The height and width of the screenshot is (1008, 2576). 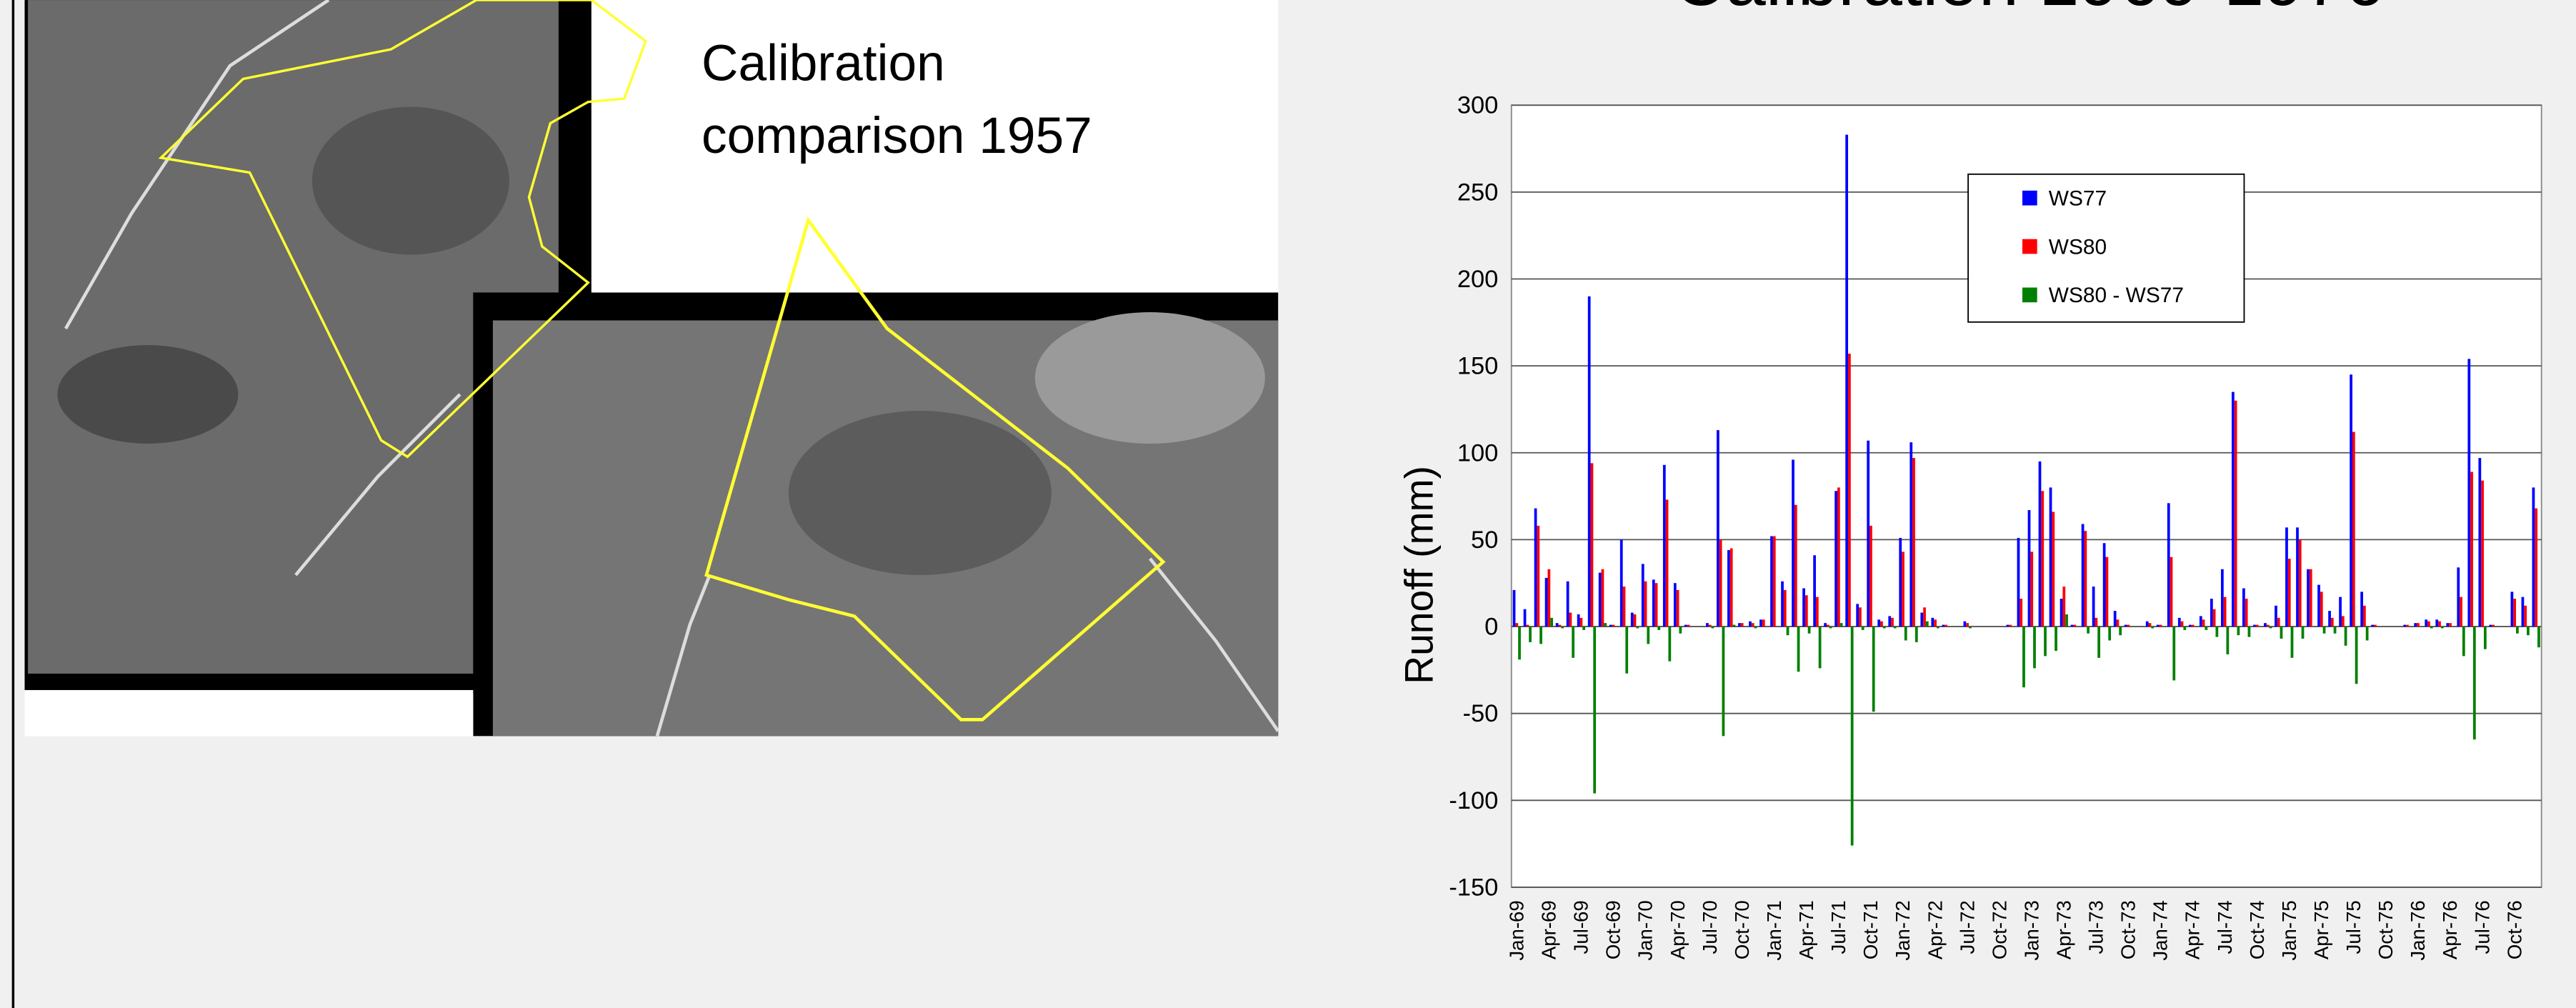 What do you see at coordinates (2257, 929) in the screenshot?
I see `x-tick-label: Oct-74` at bounding box center [2257, 929].